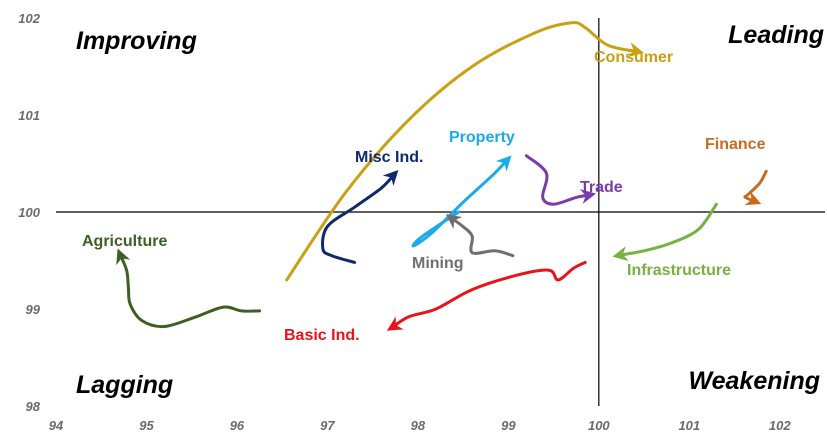 The height and width of the screenshot is (436, 827). Describe the element at coordinates (438, 263) in the screenshot. I see `series-label-mining: Mining` at that location.